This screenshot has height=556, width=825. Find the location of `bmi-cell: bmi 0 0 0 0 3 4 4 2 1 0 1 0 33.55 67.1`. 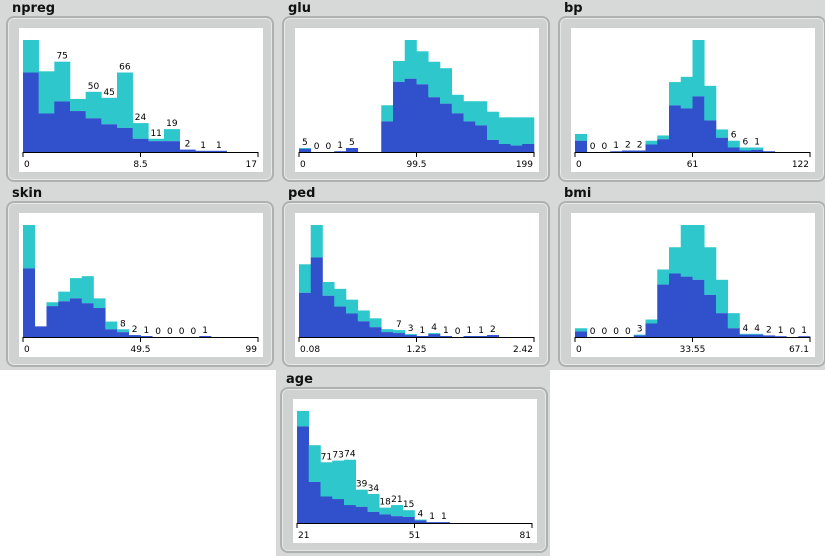

bmi-cell: bmi 0 0 0 0 3 4 4 2 1 0 1 0 33.55 67.1 is located at coordinates (689, 277).